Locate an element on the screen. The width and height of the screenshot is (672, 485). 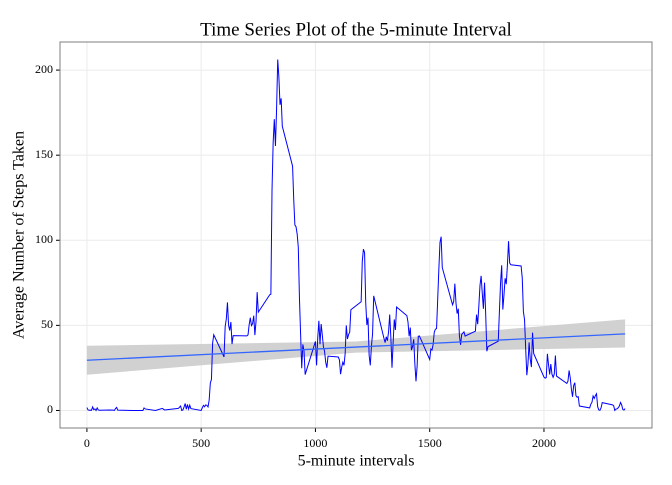
x-tick-label: 1000 is located at coordinates (315, 443).